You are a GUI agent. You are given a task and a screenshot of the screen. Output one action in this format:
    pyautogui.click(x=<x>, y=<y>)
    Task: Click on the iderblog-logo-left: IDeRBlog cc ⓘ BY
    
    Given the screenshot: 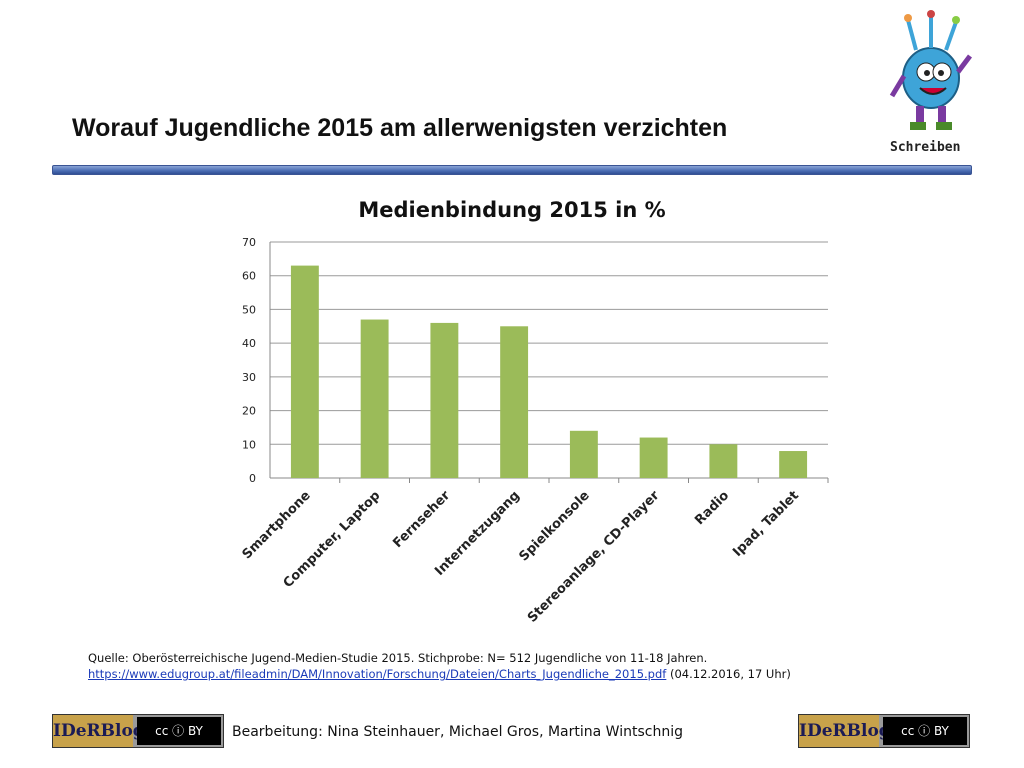 What is the action you would take?
    pyautogui.click(x=138, y=731)
    